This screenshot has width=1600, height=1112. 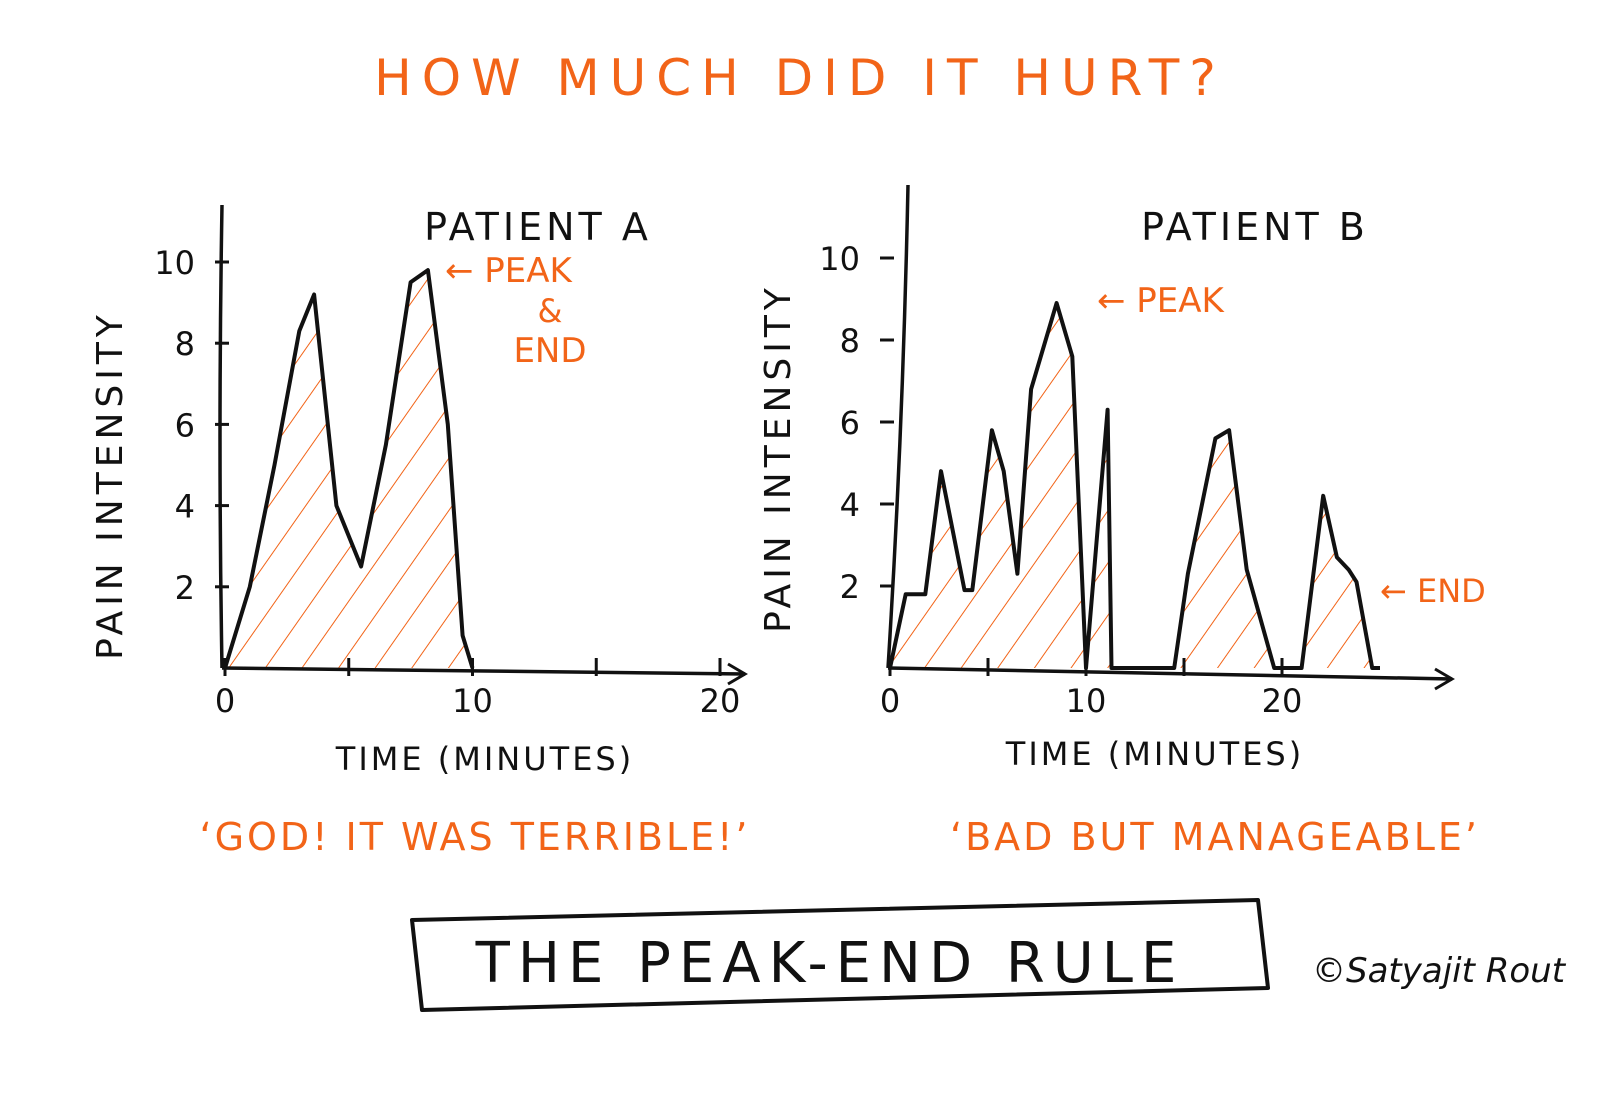 I want to click on chart-a-series-line, so click(x=349, y=468).